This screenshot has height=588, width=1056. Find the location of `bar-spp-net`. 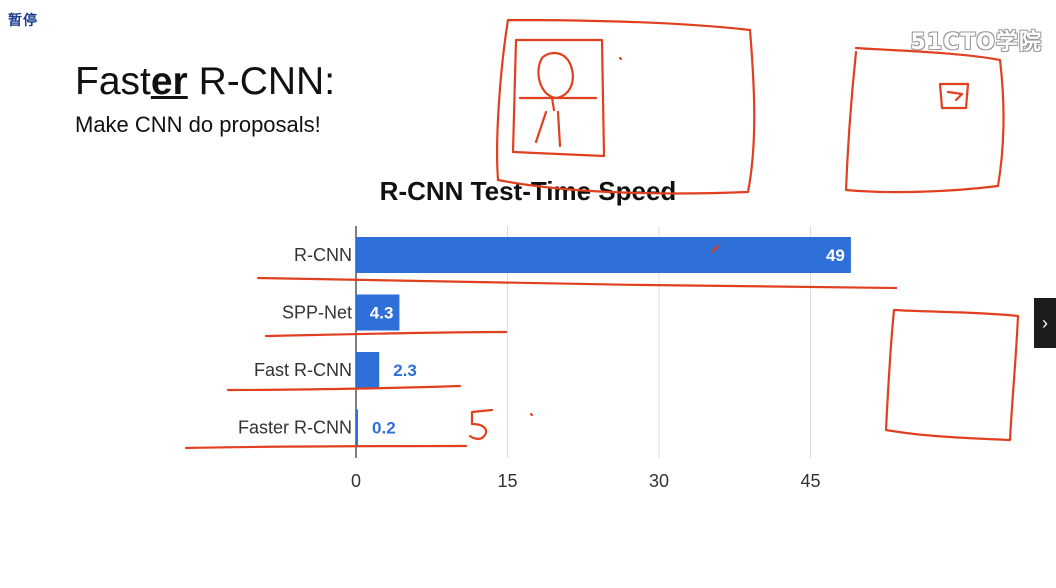

bar-spp-net is located at coordinates (378, 312).